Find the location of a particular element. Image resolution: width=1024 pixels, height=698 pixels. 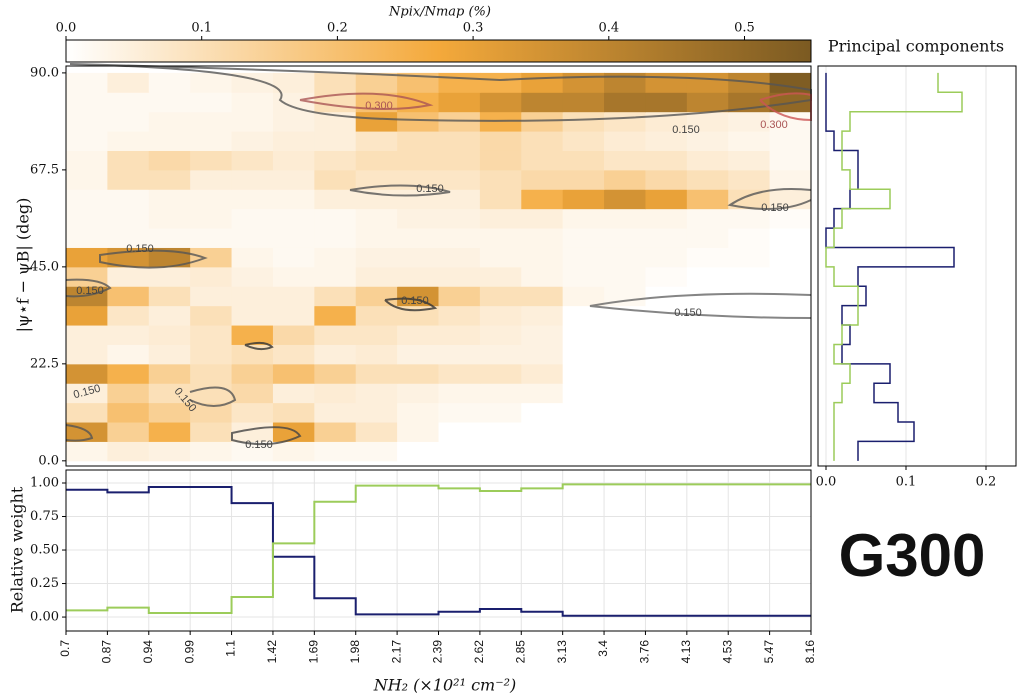

y-tick-label: 1.00 is located at coordinates (44, 483).